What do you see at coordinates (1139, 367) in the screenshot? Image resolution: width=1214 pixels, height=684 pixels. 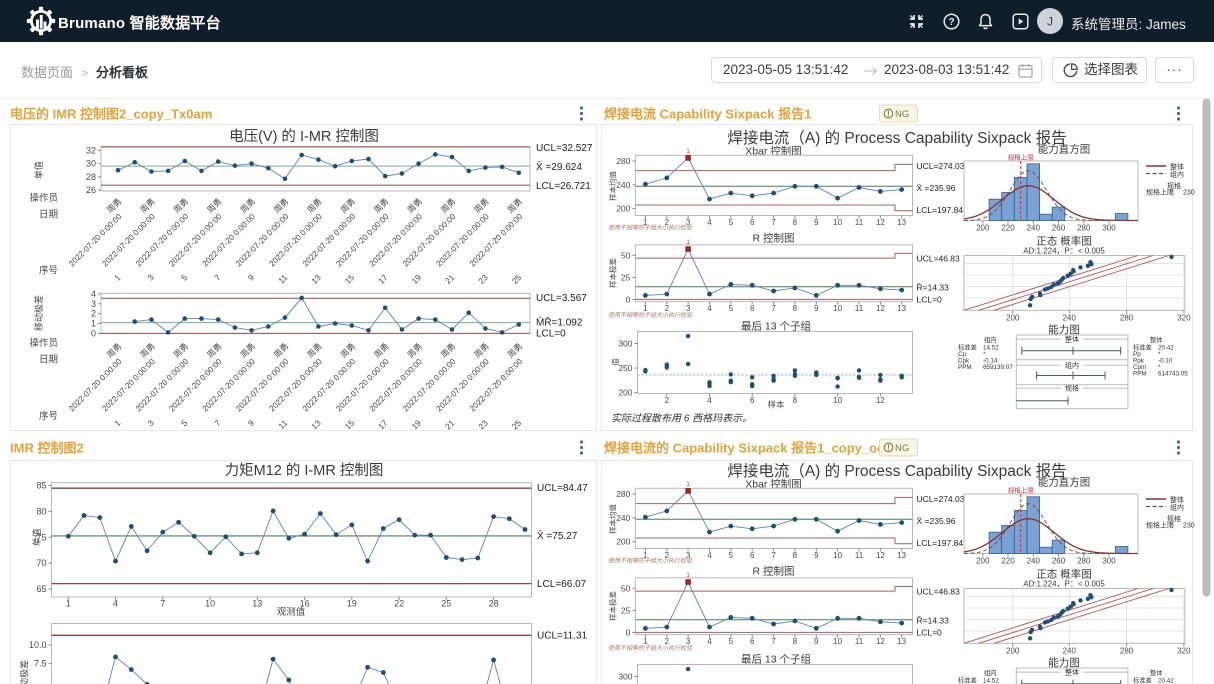 I see `svg-text: Cpm` at bounding box center [1139, 367].